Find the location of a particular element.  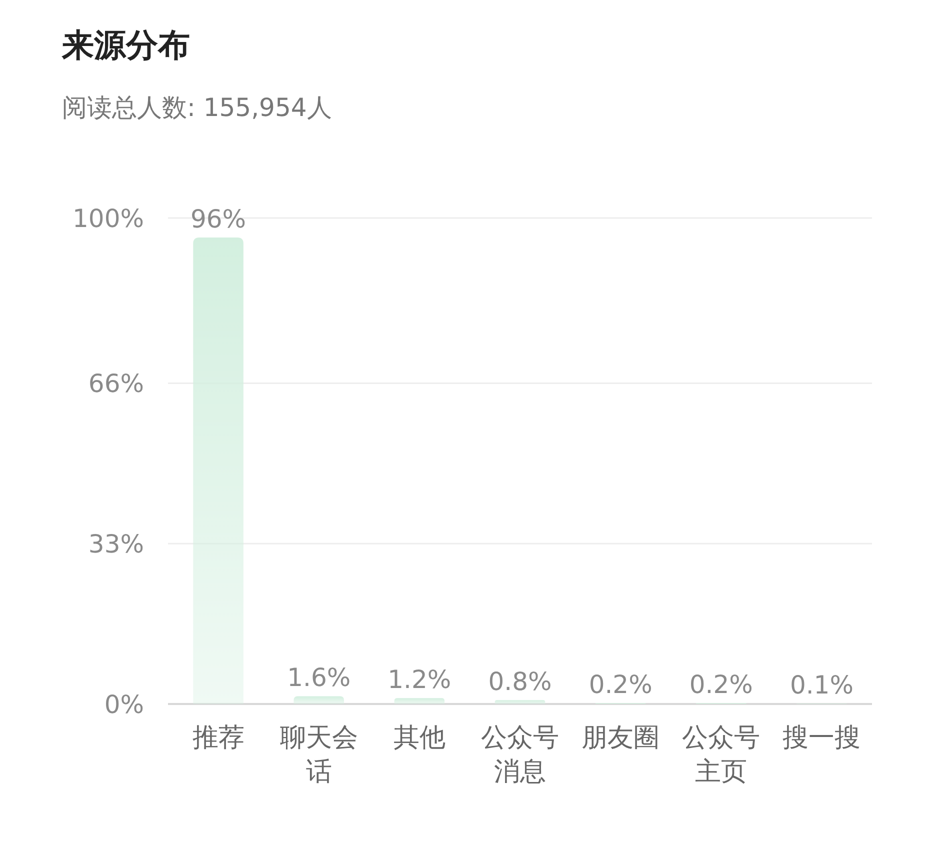

x-tick-label: 公众号主页 is located at coordinates (721, 755).